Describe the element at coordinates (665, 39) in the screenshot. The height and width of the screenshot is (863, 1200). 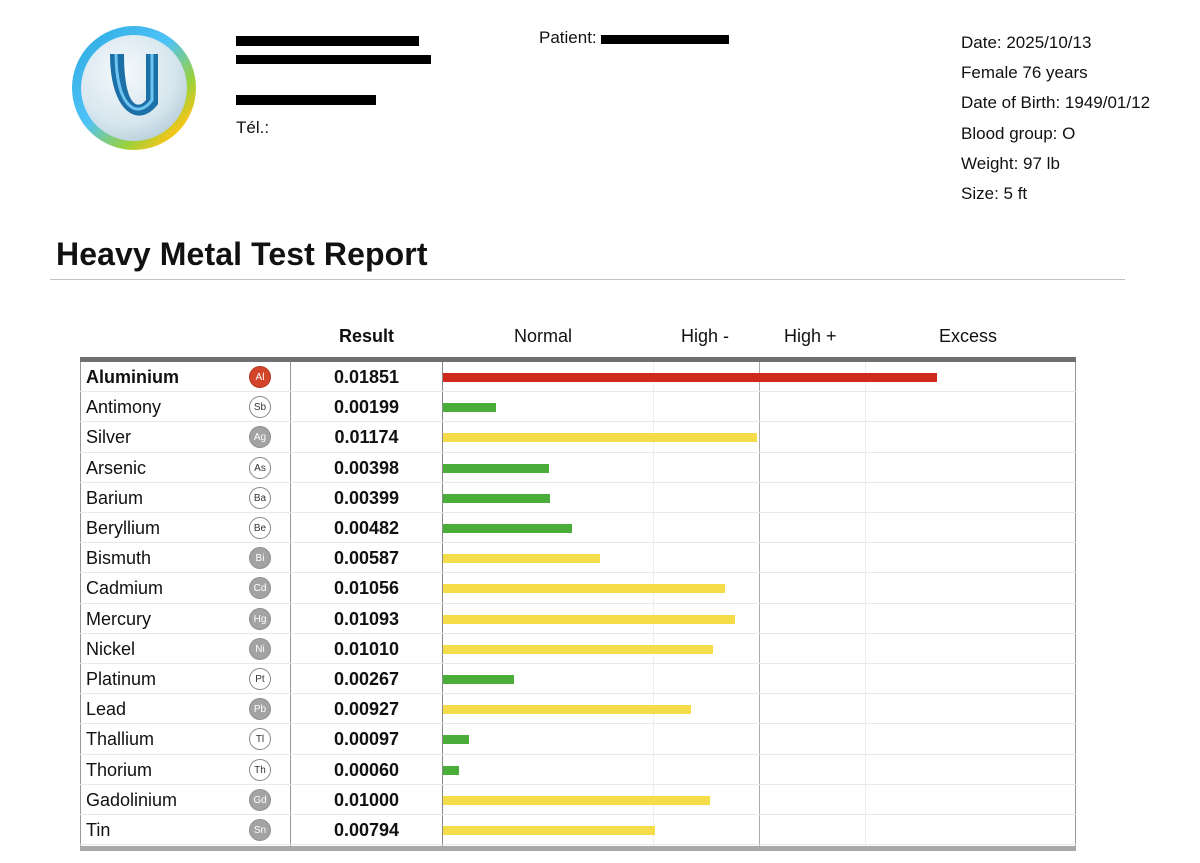
I see `patient-name-redacted` at that location.